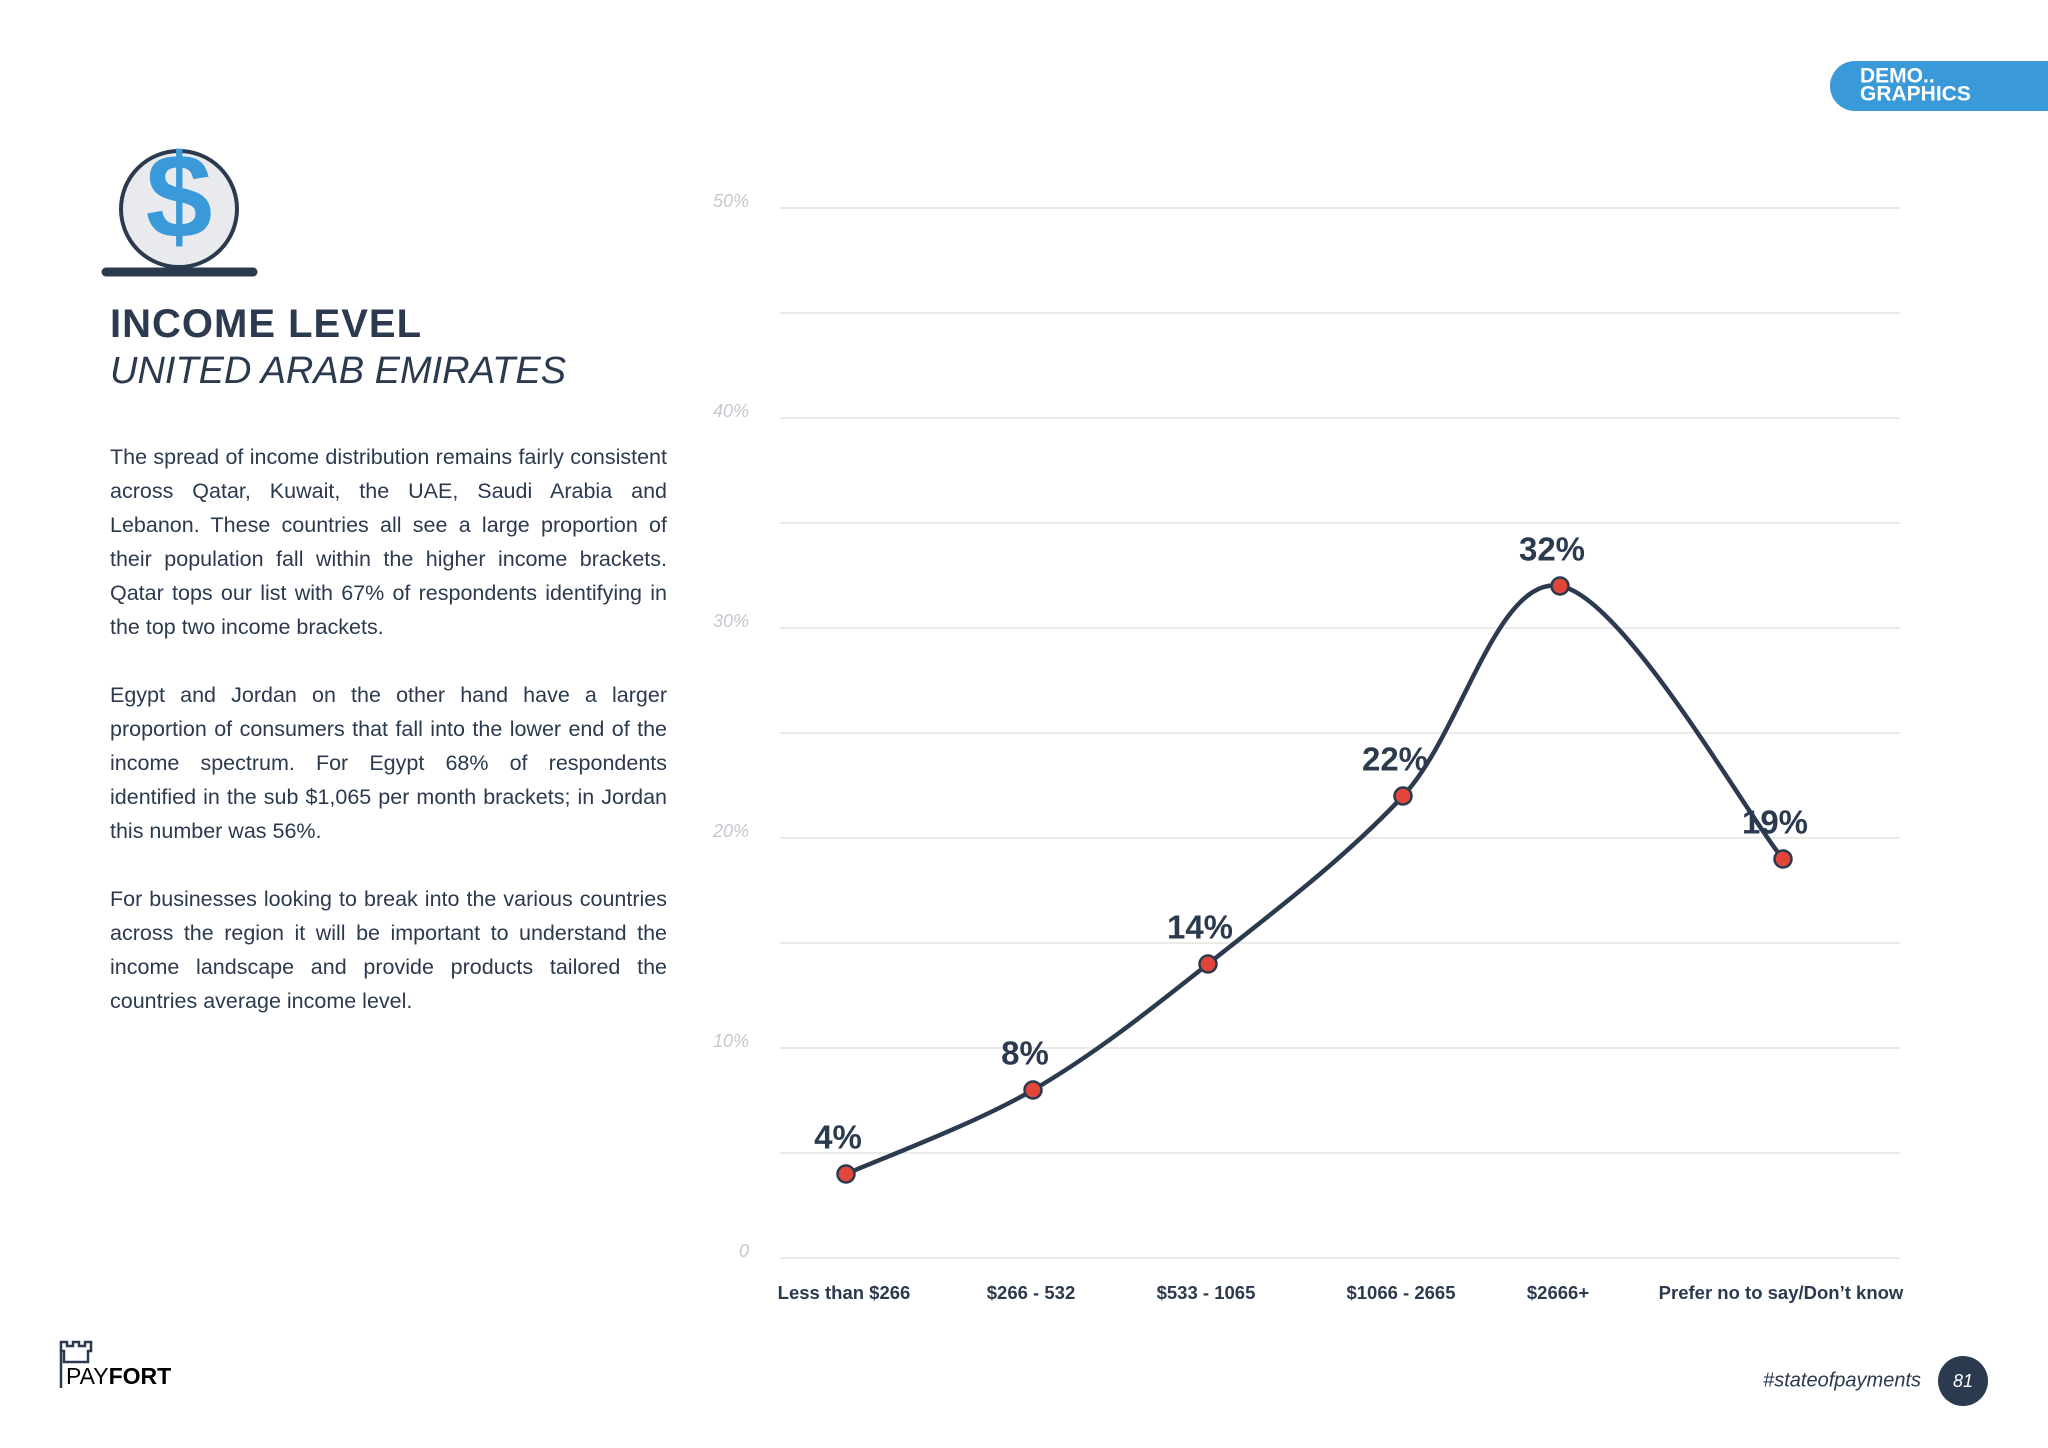 This screenshot has width=2048, height=1448. What do you see at coordinates (1842, 1380) in the screenshot?
I see `hashtag: #stateofpayments` at bounding box center [1842, 1380].